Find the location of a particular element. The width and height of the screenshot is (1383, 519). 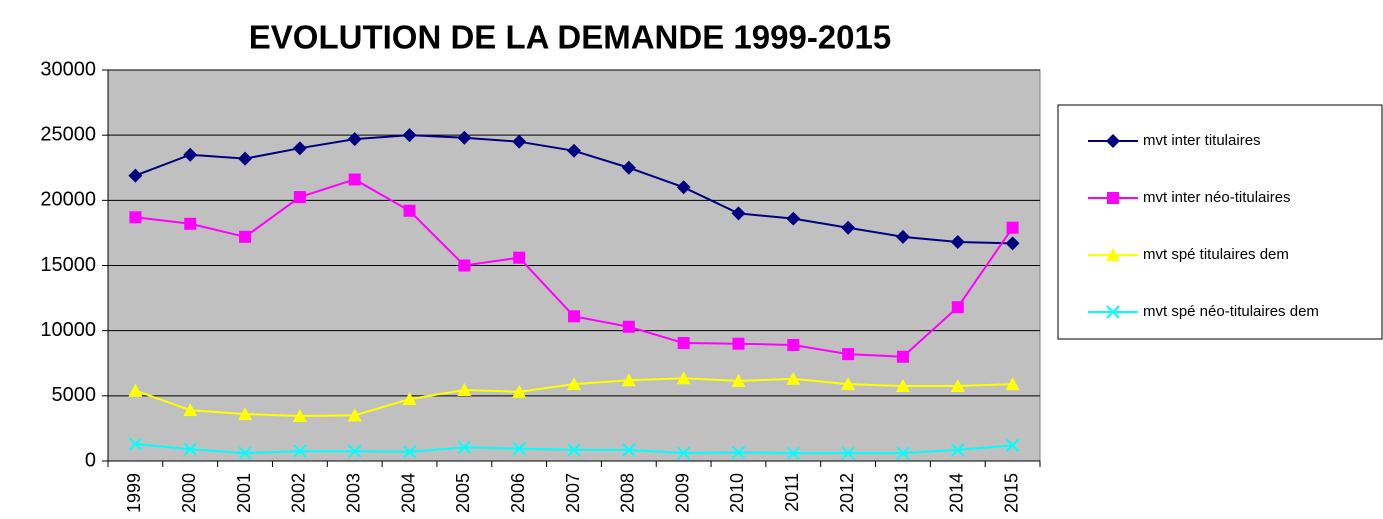

y-tick-label: 20000 is located at coordinates (68, 200).